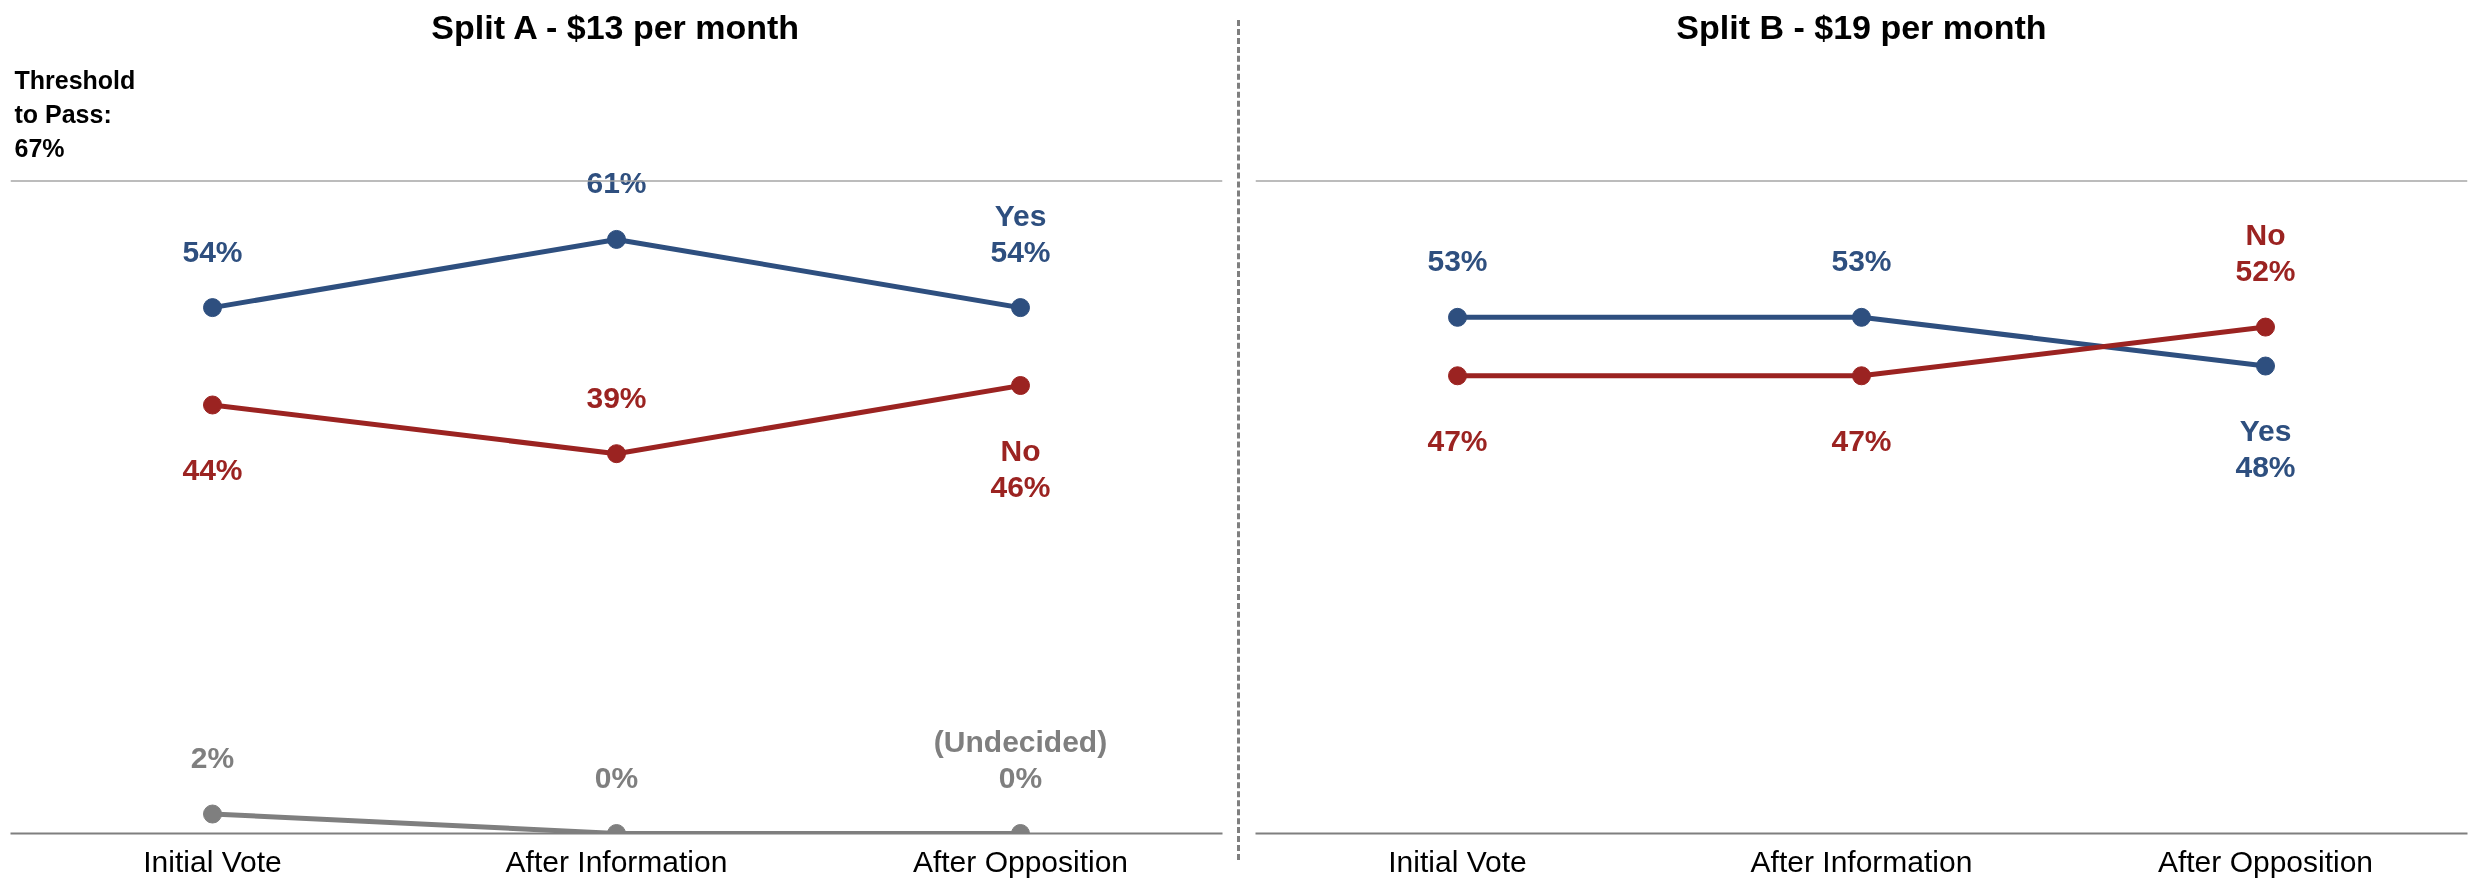  Describe the element at coordinates (212, 469) in the screenshot. I see `data-label: 44%` at that location.